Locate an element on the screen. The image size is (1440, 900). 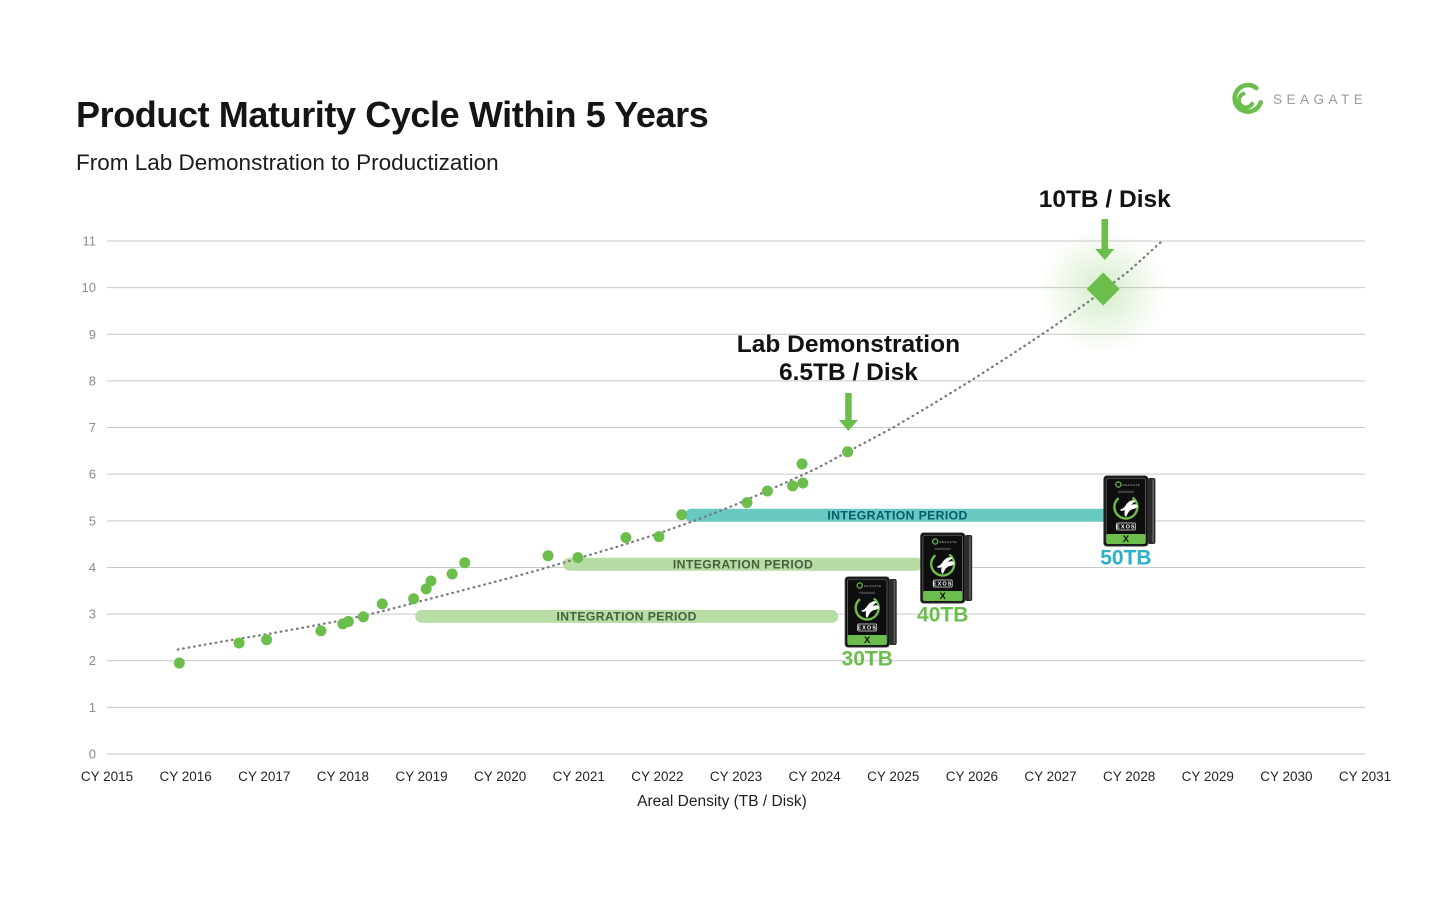
x-tick-label: CY 2022 is located at coordinates (657, 776).